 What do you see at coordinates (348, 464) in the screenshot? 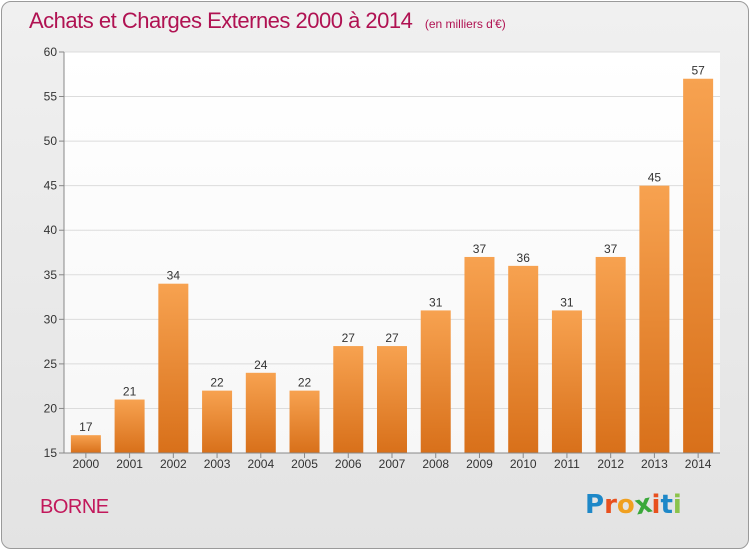
I see `x-tick-label: 2006` at bounding box center [348, 464].